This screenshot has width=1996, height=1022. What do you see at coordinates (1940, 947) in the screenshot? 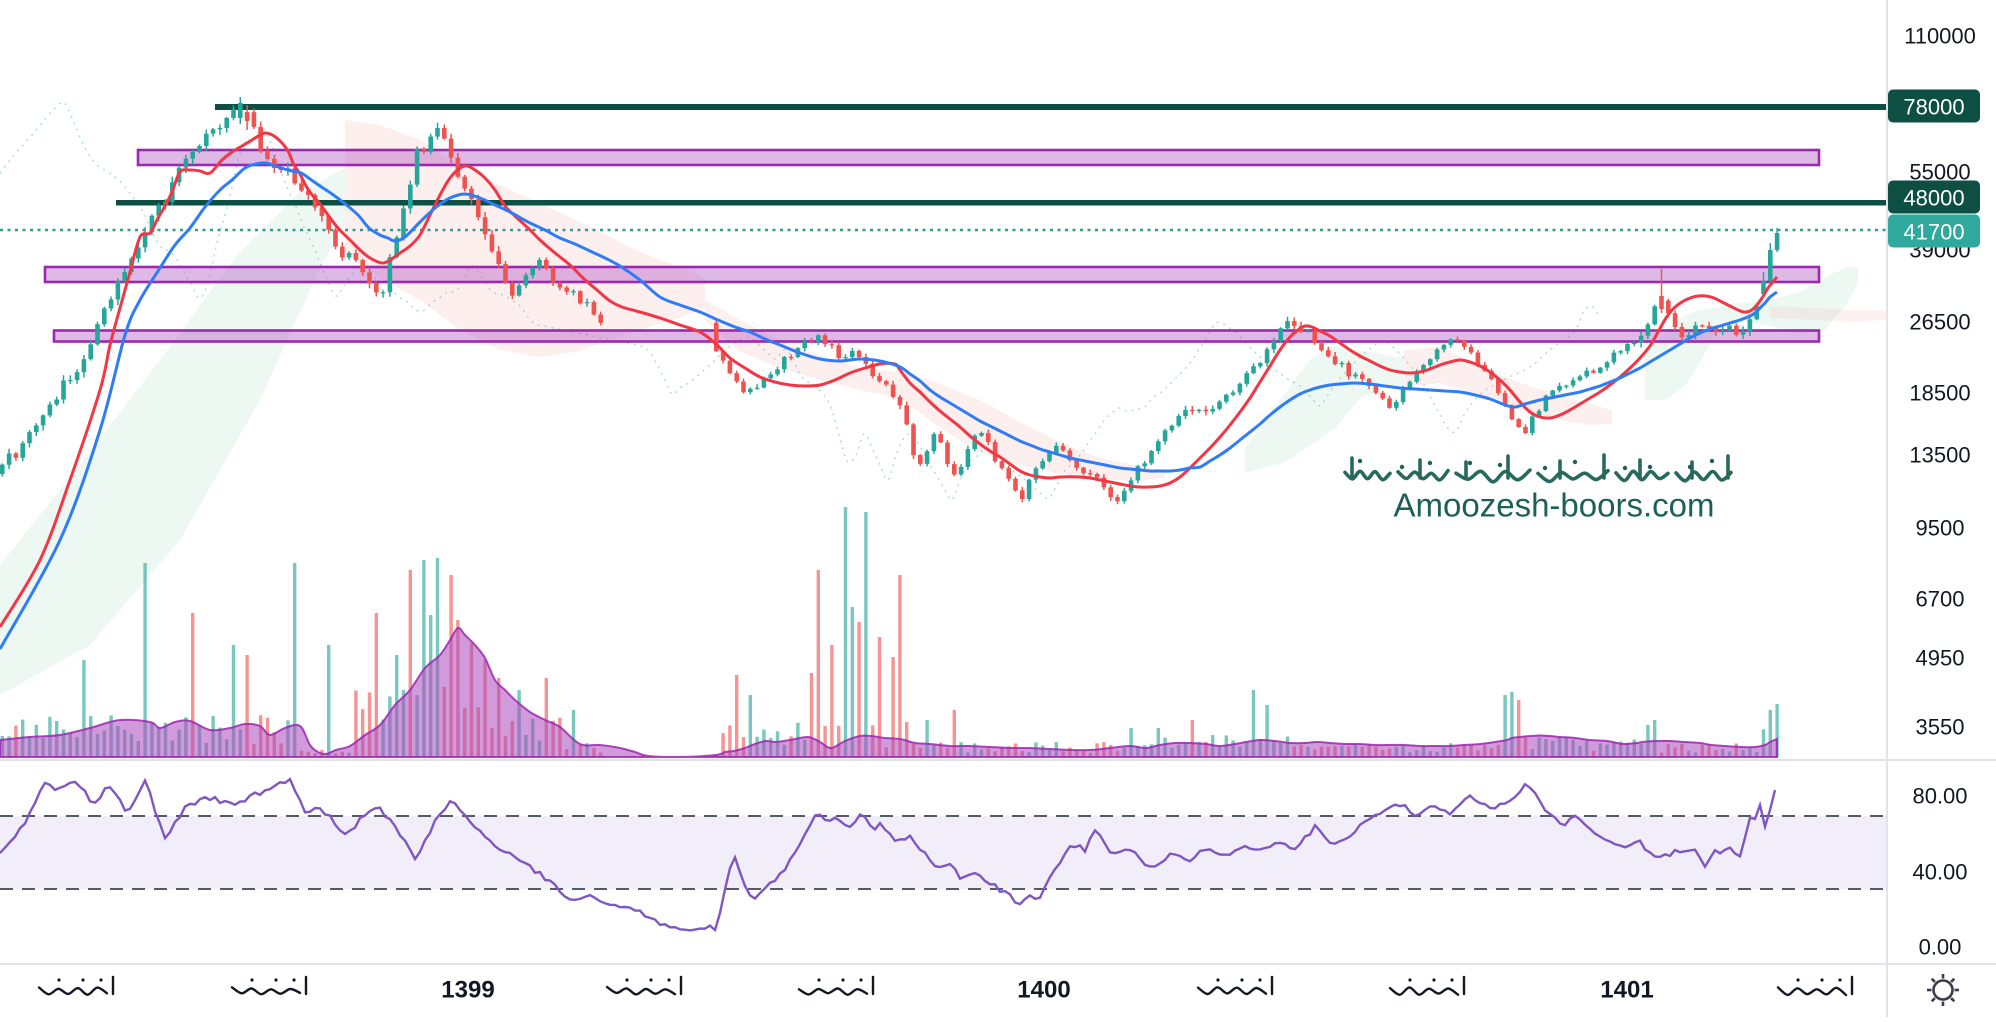
I see `svg-text: 0.00` at bounding box center [1940, 947].